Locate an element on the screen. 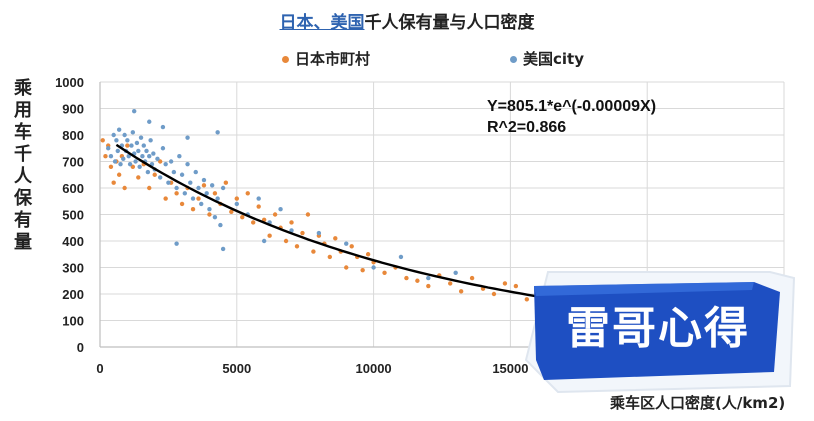  chart-title-part1: 日本、美国 is located at coordinates (322, 23).